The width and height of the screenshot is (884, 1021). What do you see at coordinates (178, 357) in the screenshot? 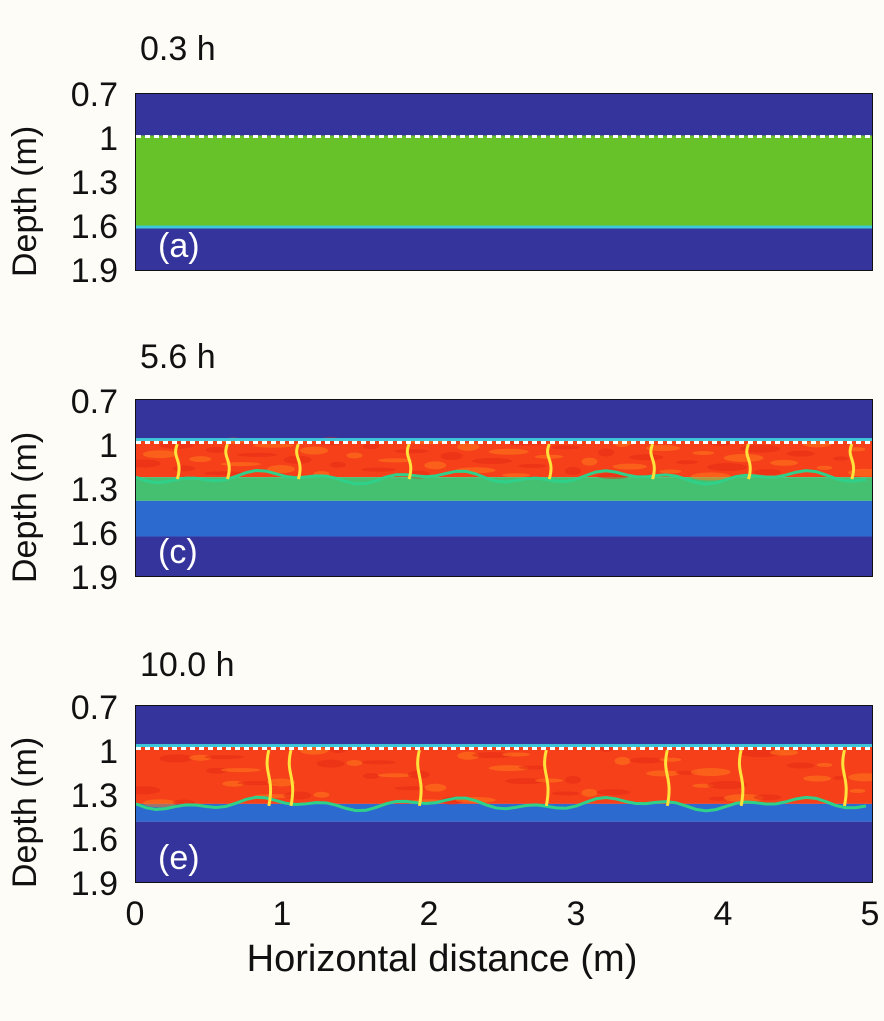
I see `panel-c-time: 5.6 h` at bounding box center [178, 357].